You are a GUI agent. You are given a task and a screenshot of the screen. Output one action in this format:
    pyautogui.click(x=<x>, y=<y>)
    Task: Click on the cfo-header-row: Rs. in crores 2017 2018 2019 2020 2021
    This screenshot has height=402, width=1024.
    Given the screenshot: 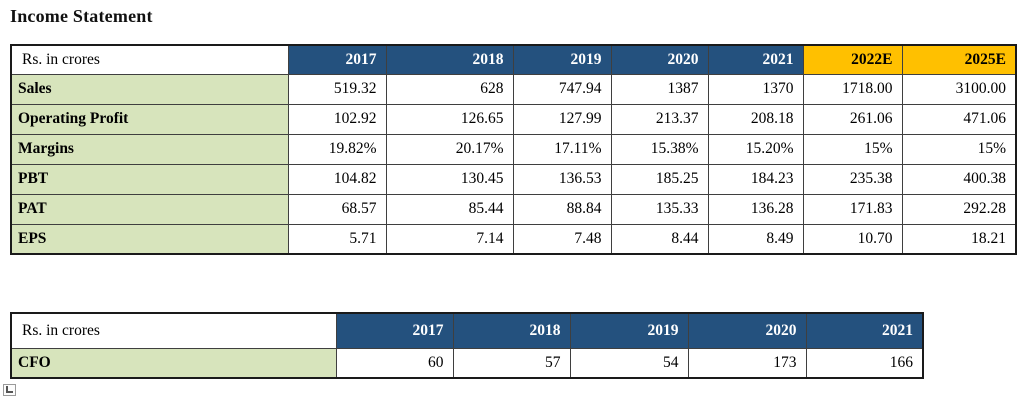 What is the action you would take?
    pyautogui.click(x=467, y=330)
    